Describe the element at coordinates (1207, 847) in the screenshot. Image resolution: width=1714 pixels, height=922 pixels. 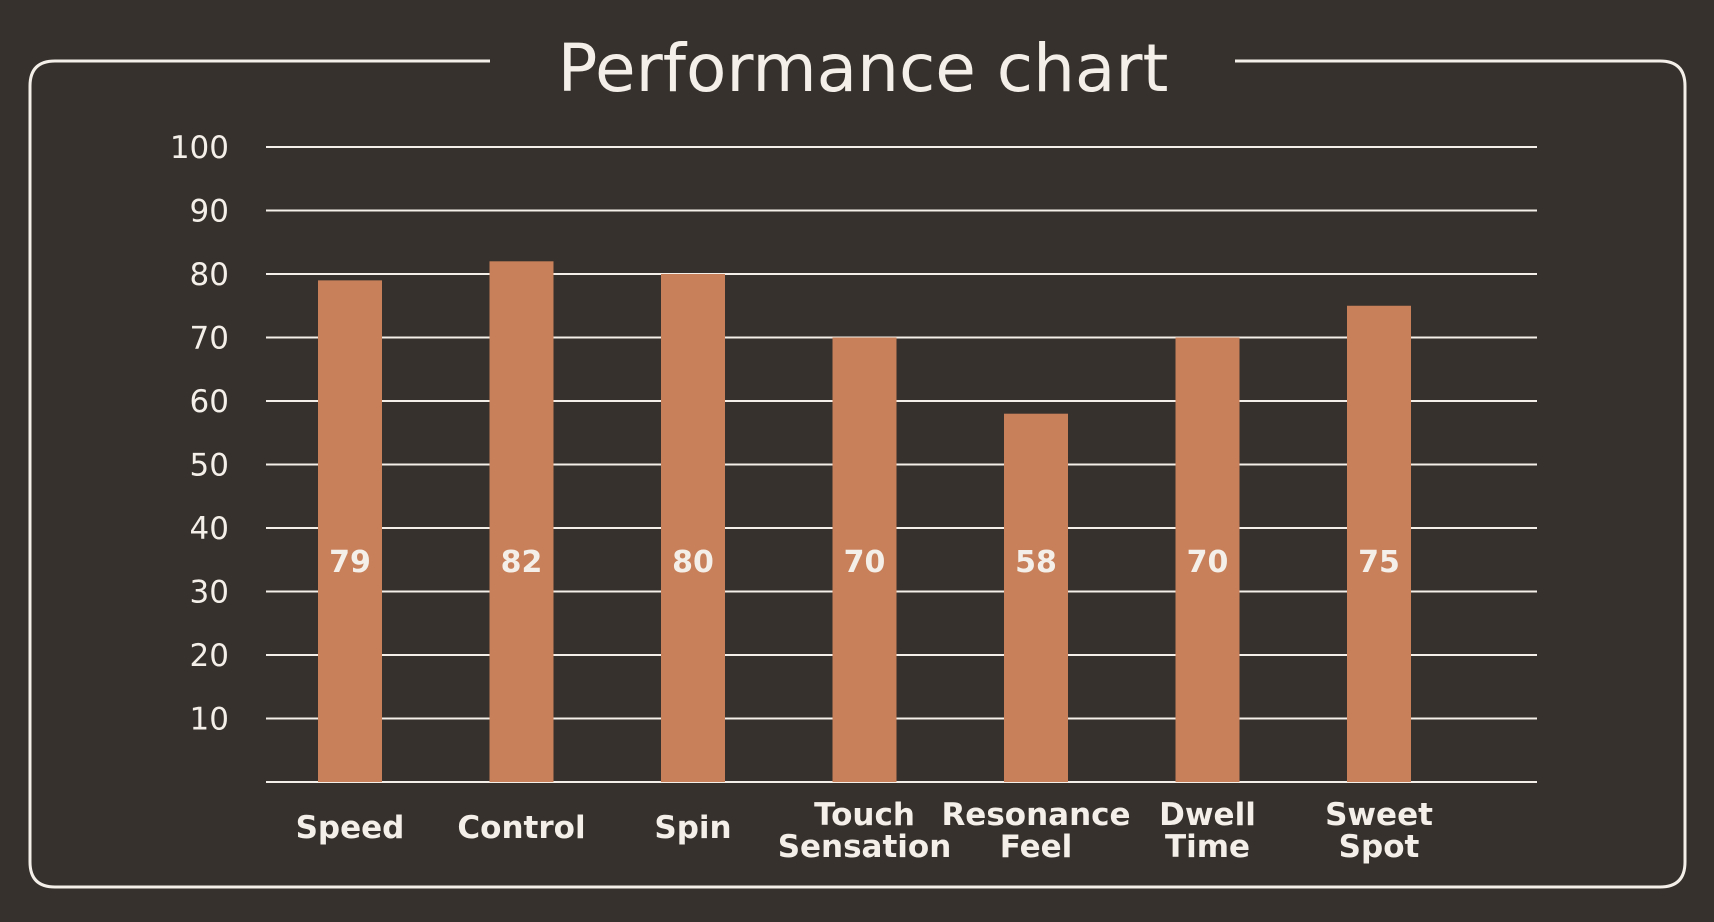
I see `x-tick-label-line: Time` at that location.